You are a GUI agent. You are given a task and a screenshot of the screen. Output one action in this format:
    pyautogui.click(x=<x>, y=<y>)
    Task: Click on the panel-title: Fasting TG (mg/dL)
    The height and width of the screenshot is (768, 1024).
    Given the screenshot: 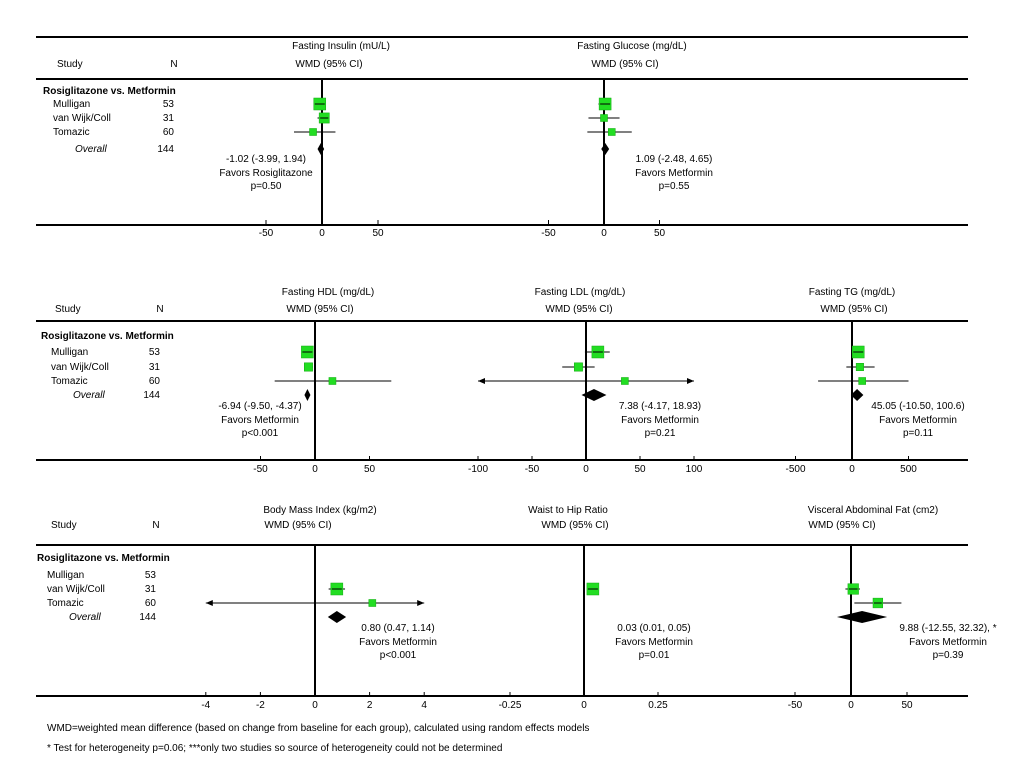 What is the action you would take?
    pyautogui.click(x=852, y=292)
    